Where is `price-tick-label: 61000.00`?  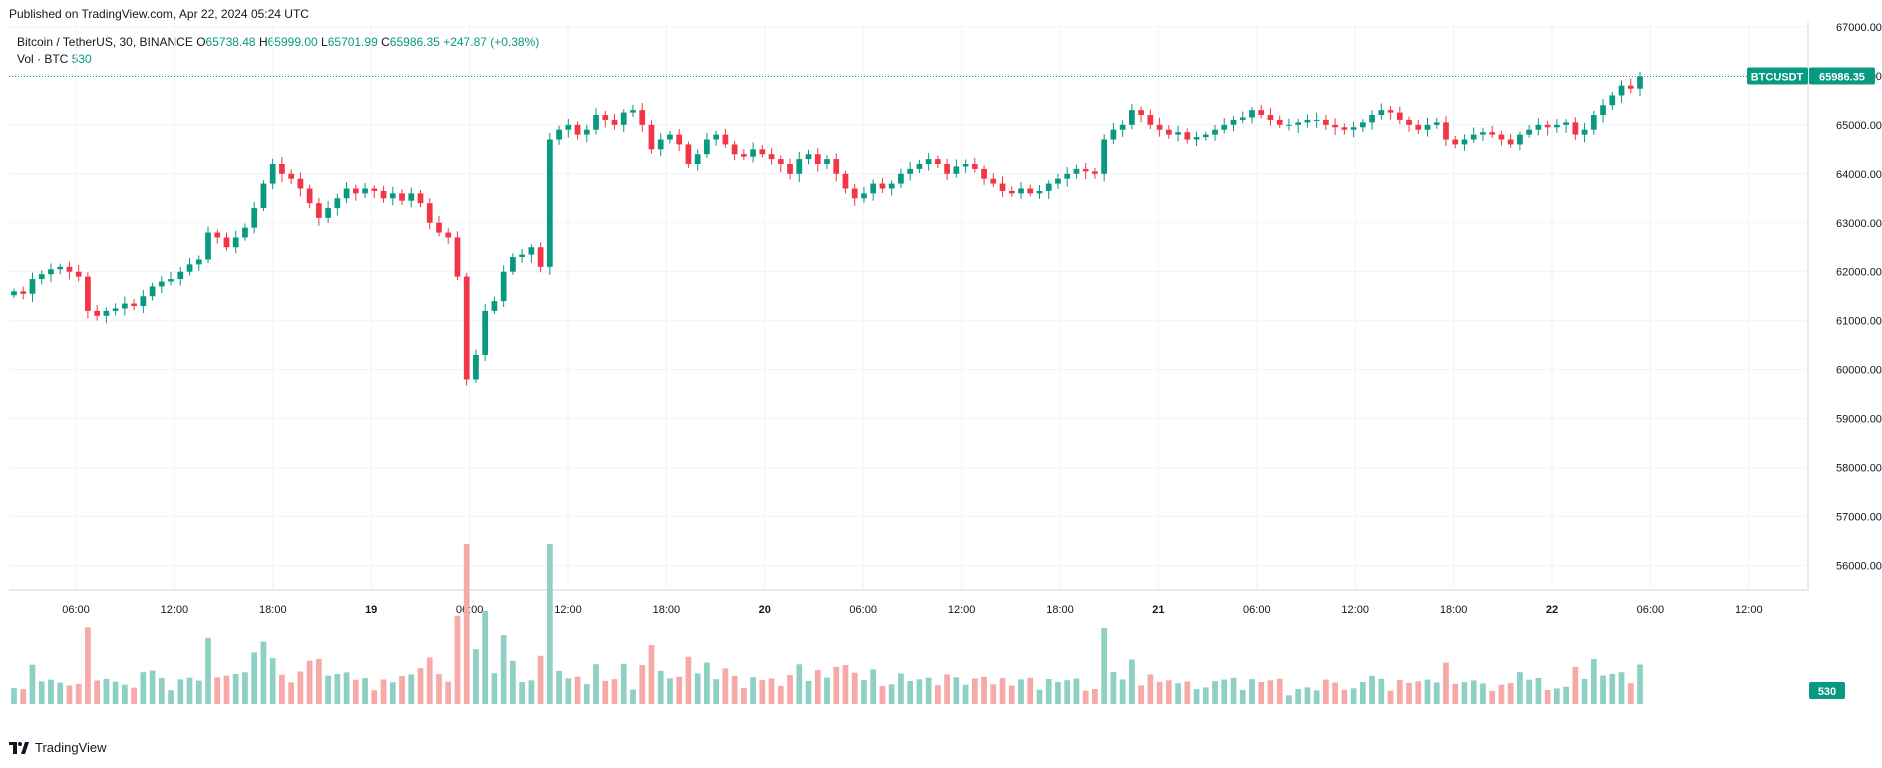
price-tick-label: 61000.00 is located at coordinates (1859, 322).